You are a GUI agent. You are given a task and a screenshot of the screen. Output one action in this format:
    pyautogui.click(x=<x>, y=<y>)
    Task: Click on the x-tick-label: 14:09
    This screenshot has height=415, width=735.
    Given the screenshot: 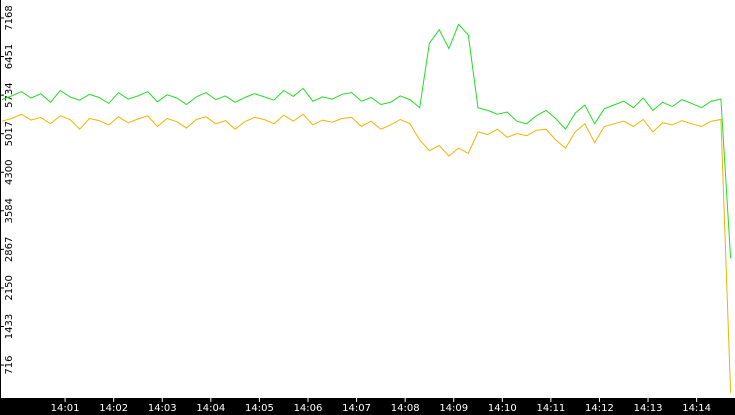 What is the action you would take?
    pyautogui.click(x=453, y=408)
    